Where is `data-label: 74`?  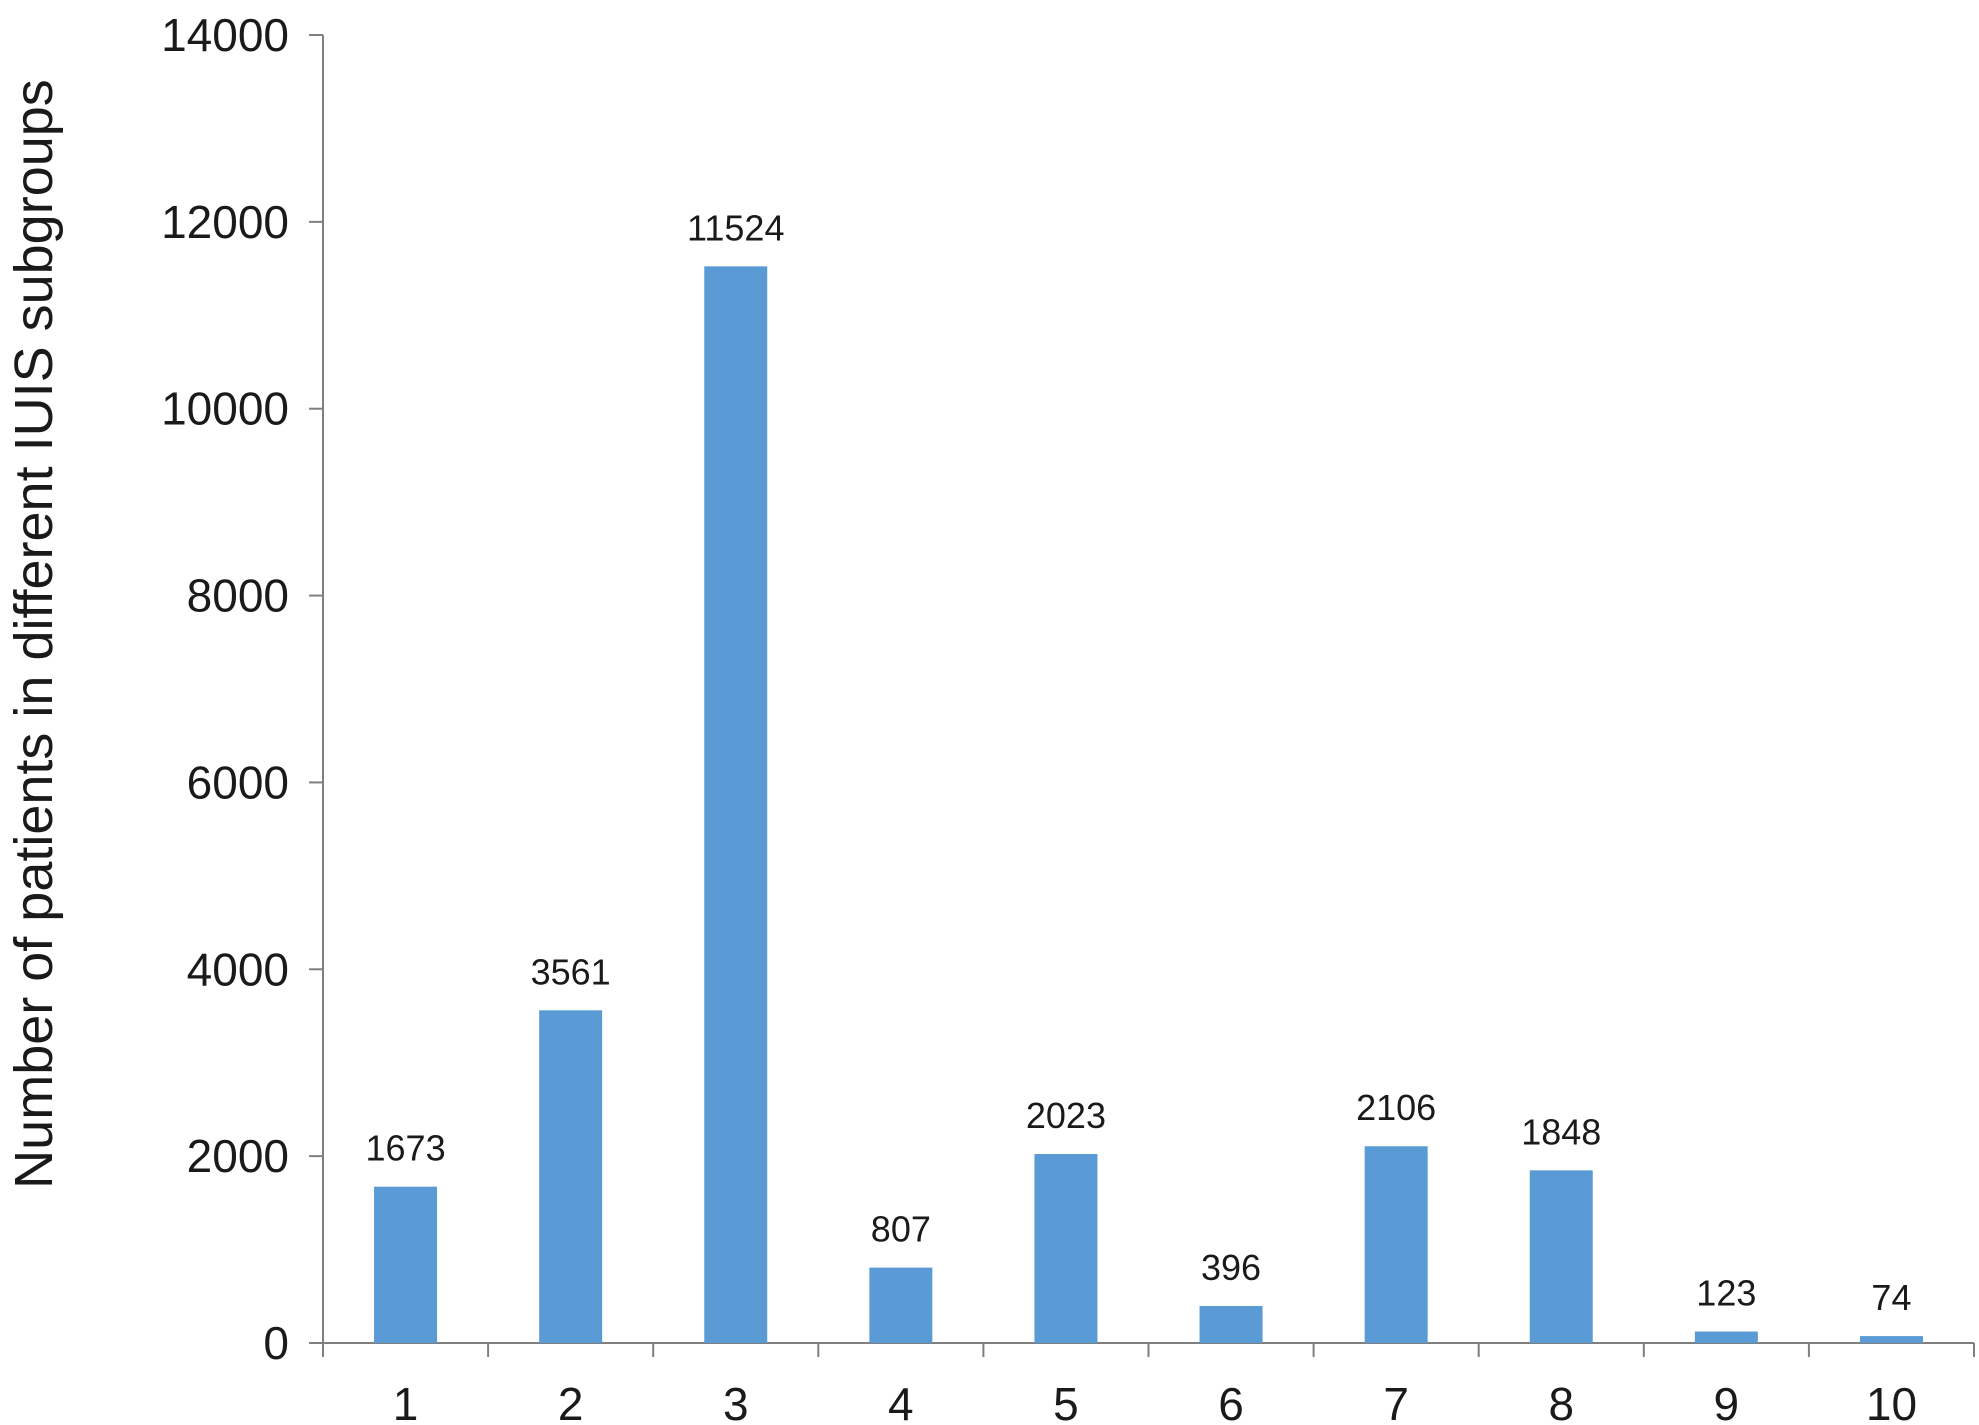
data-label: 74 is located at coordinates (1891, 1297).